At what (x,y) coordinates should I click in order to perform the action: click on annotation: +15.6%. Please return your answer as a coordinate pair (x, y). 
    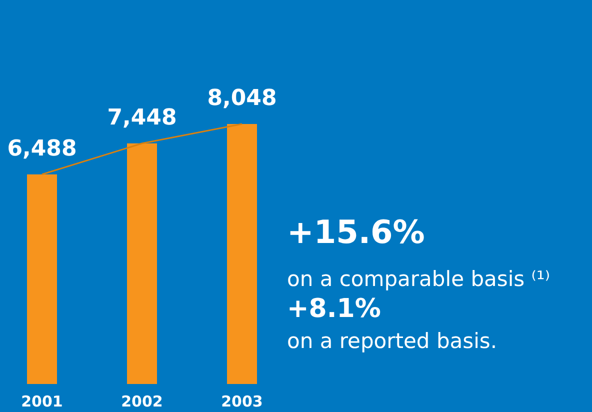
    Looking at the image, I should click on (356, 232).